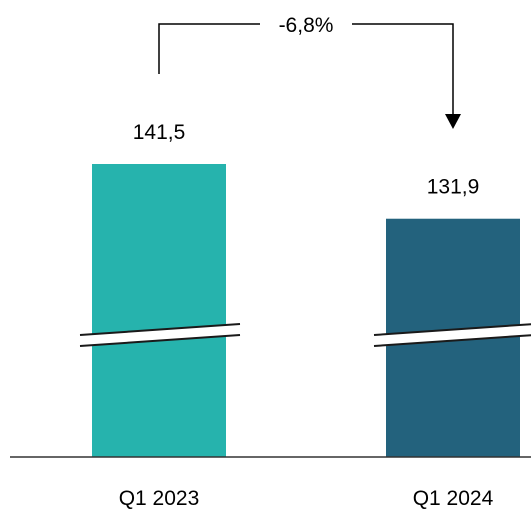 The height and width of the screenshot is (518, 531). What do you see at coordinates (159, 498) in the screenshot?
I see `category-label-q1-2023: Q1 2023` at bounding box center [159, 498].